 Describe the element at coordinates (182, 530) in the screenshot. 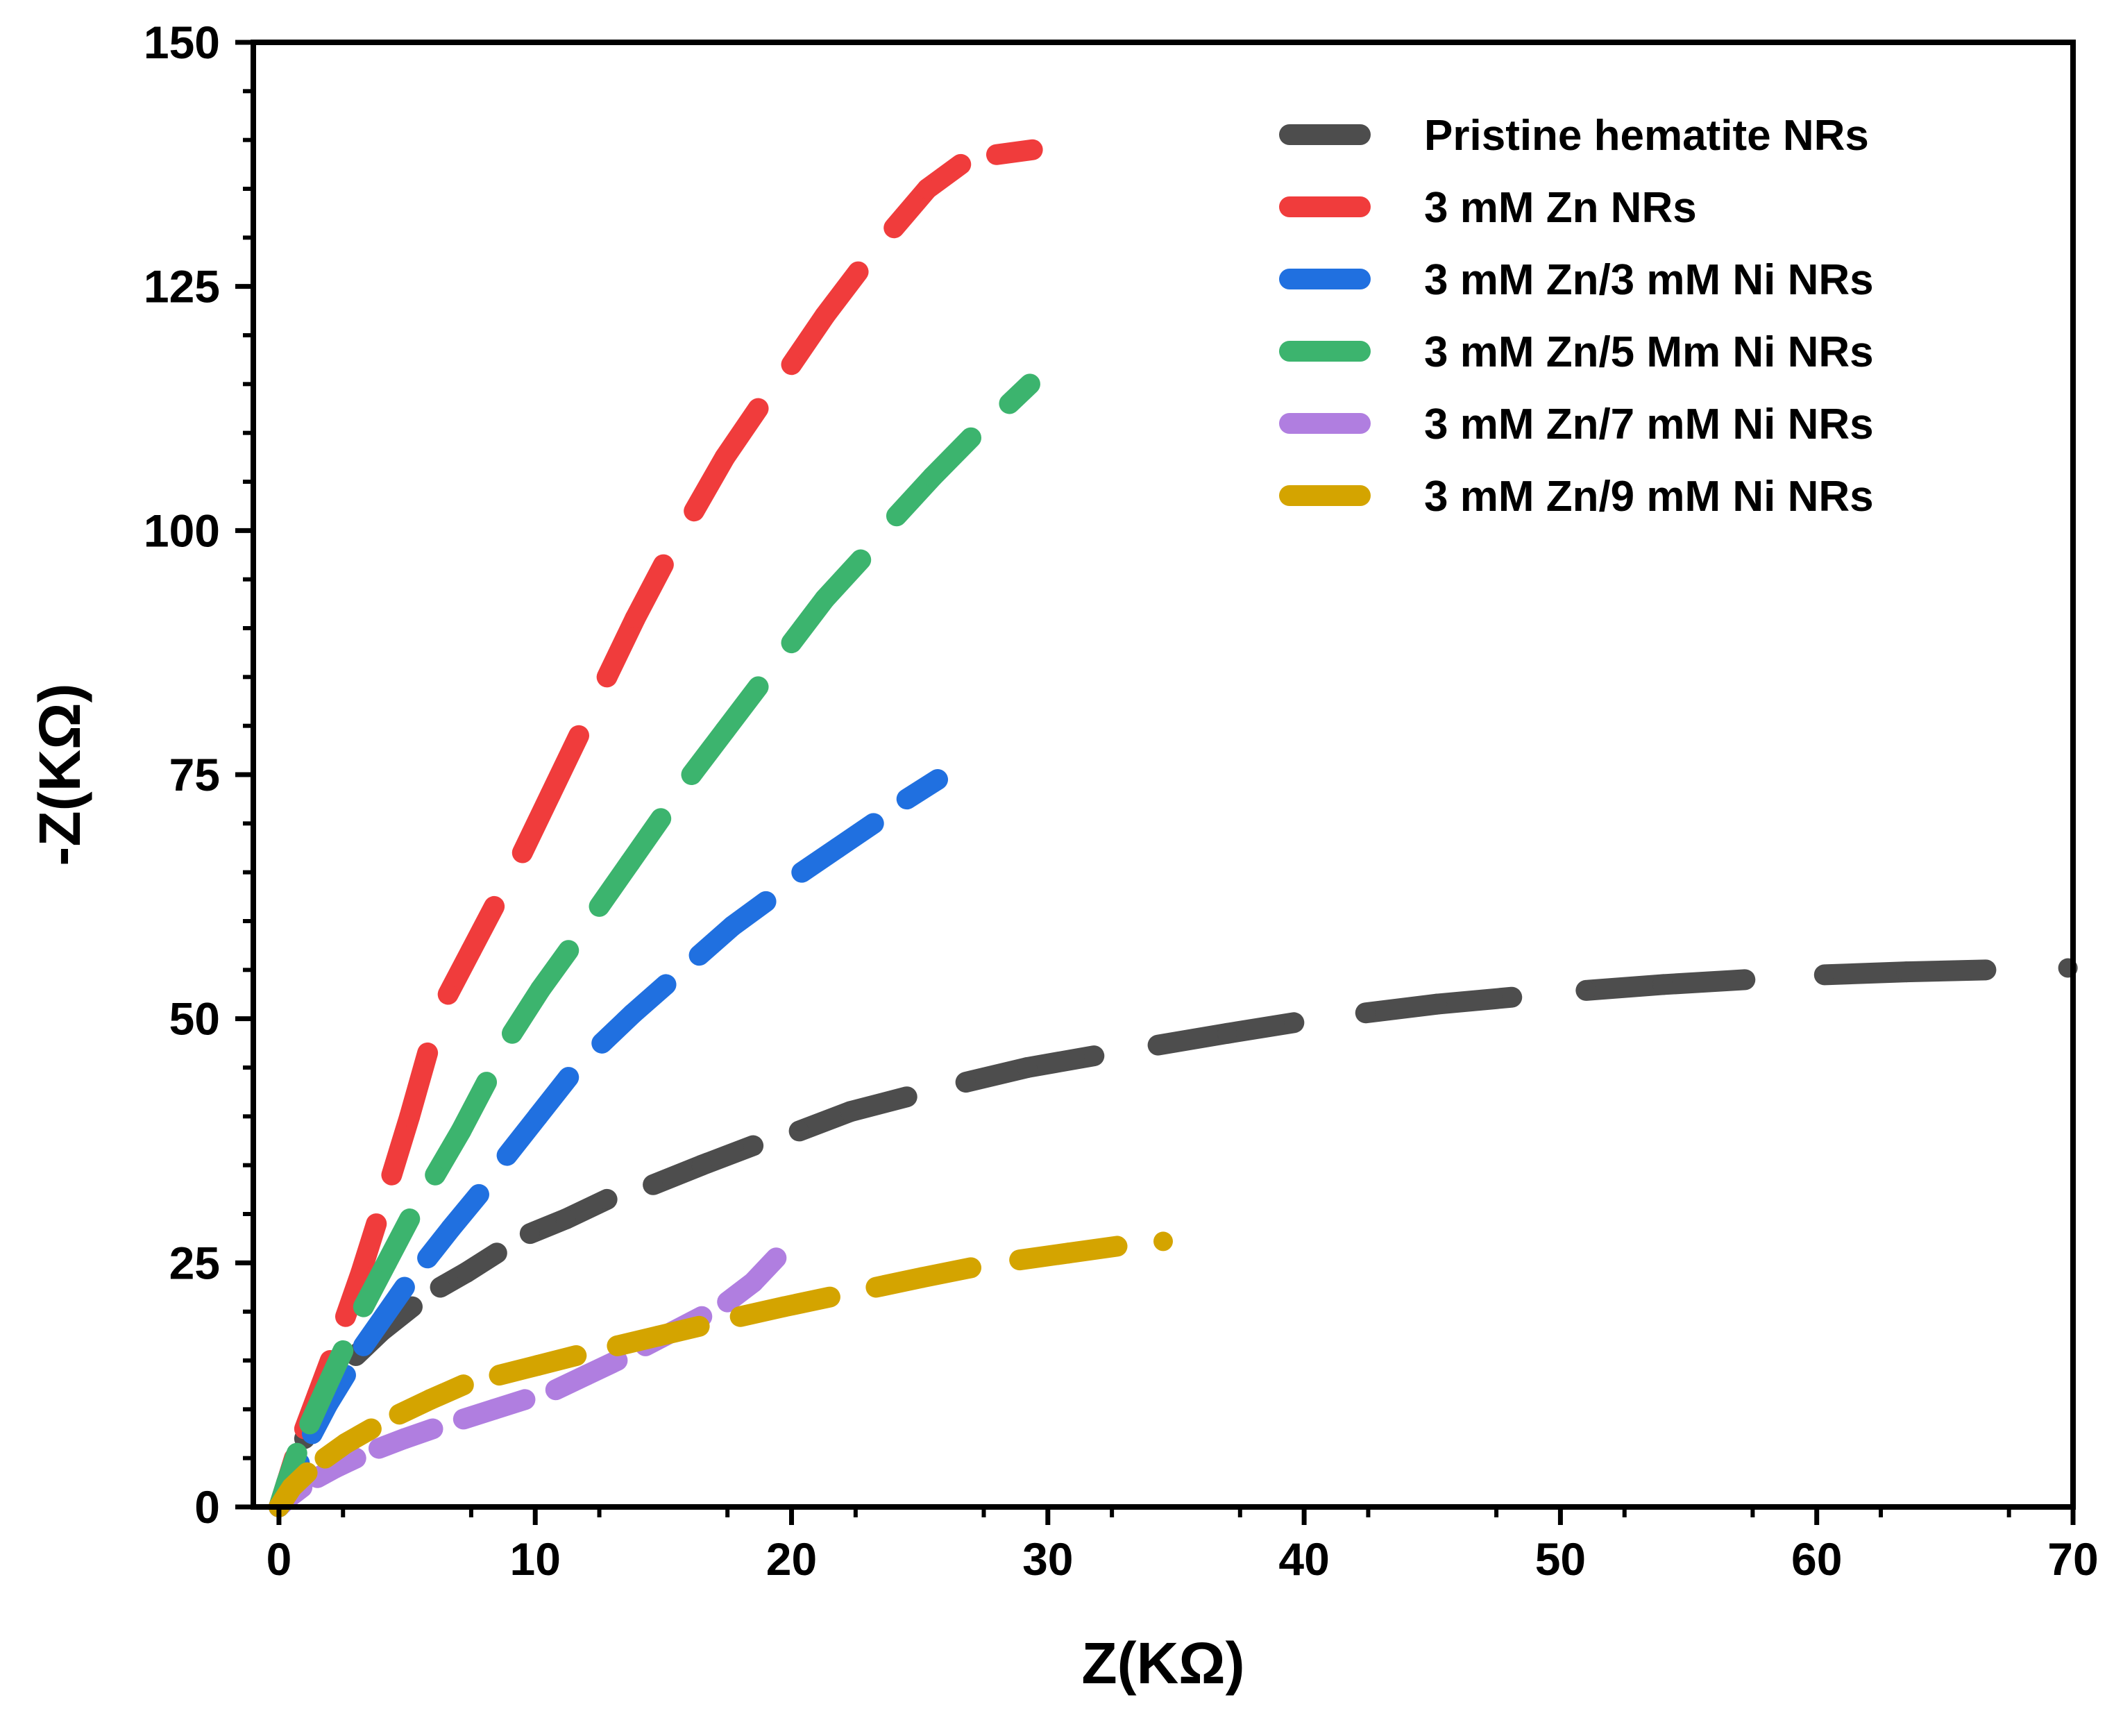

I see `y-tick-label: 100` at that location.